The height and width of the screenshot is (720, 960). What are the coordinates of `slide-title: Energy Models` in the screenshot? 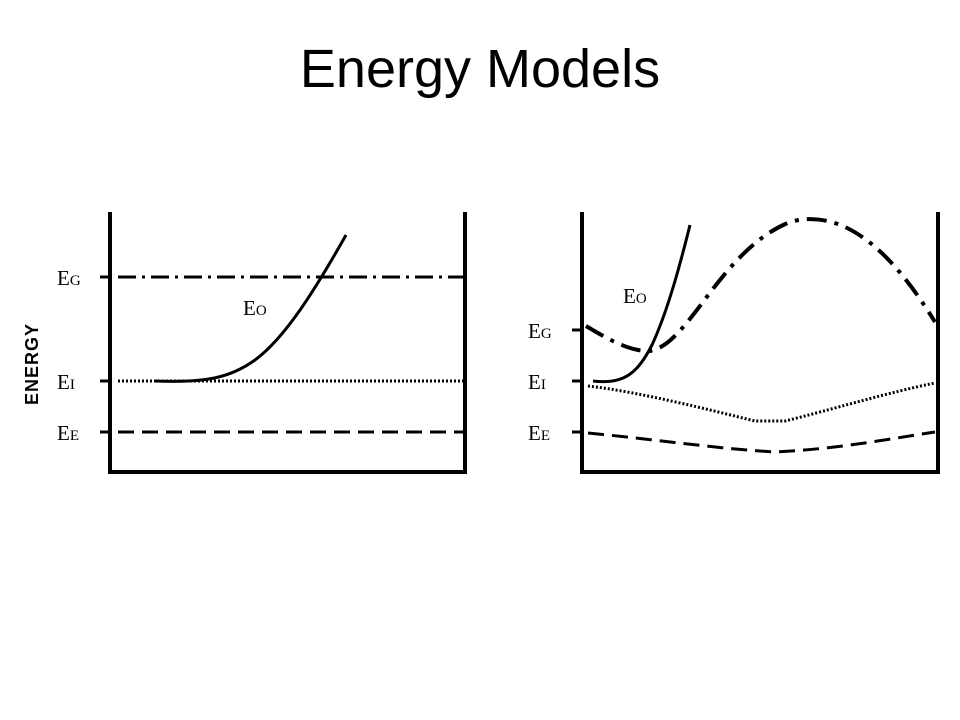 It's located at (480, 69).